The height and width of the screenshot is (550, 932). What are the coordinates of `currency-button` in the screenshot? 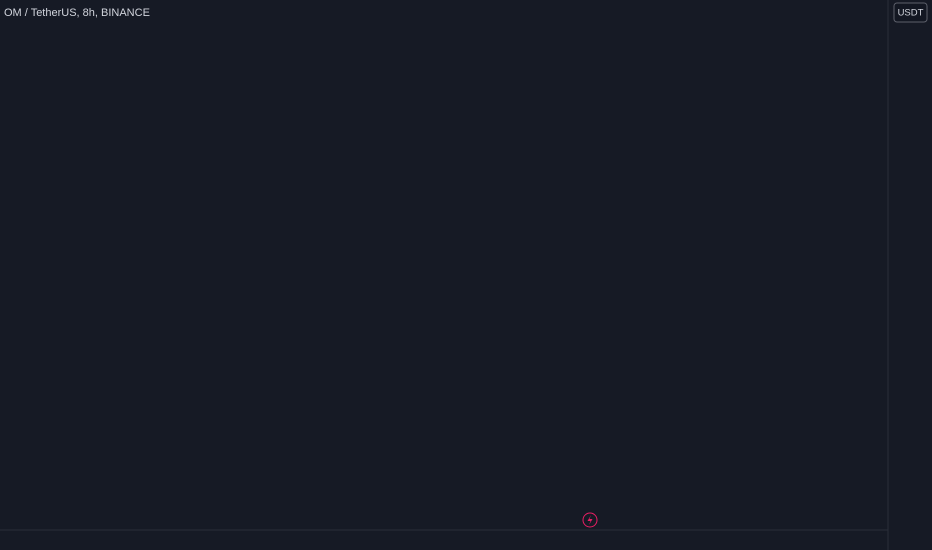 It's located at (910, 12).